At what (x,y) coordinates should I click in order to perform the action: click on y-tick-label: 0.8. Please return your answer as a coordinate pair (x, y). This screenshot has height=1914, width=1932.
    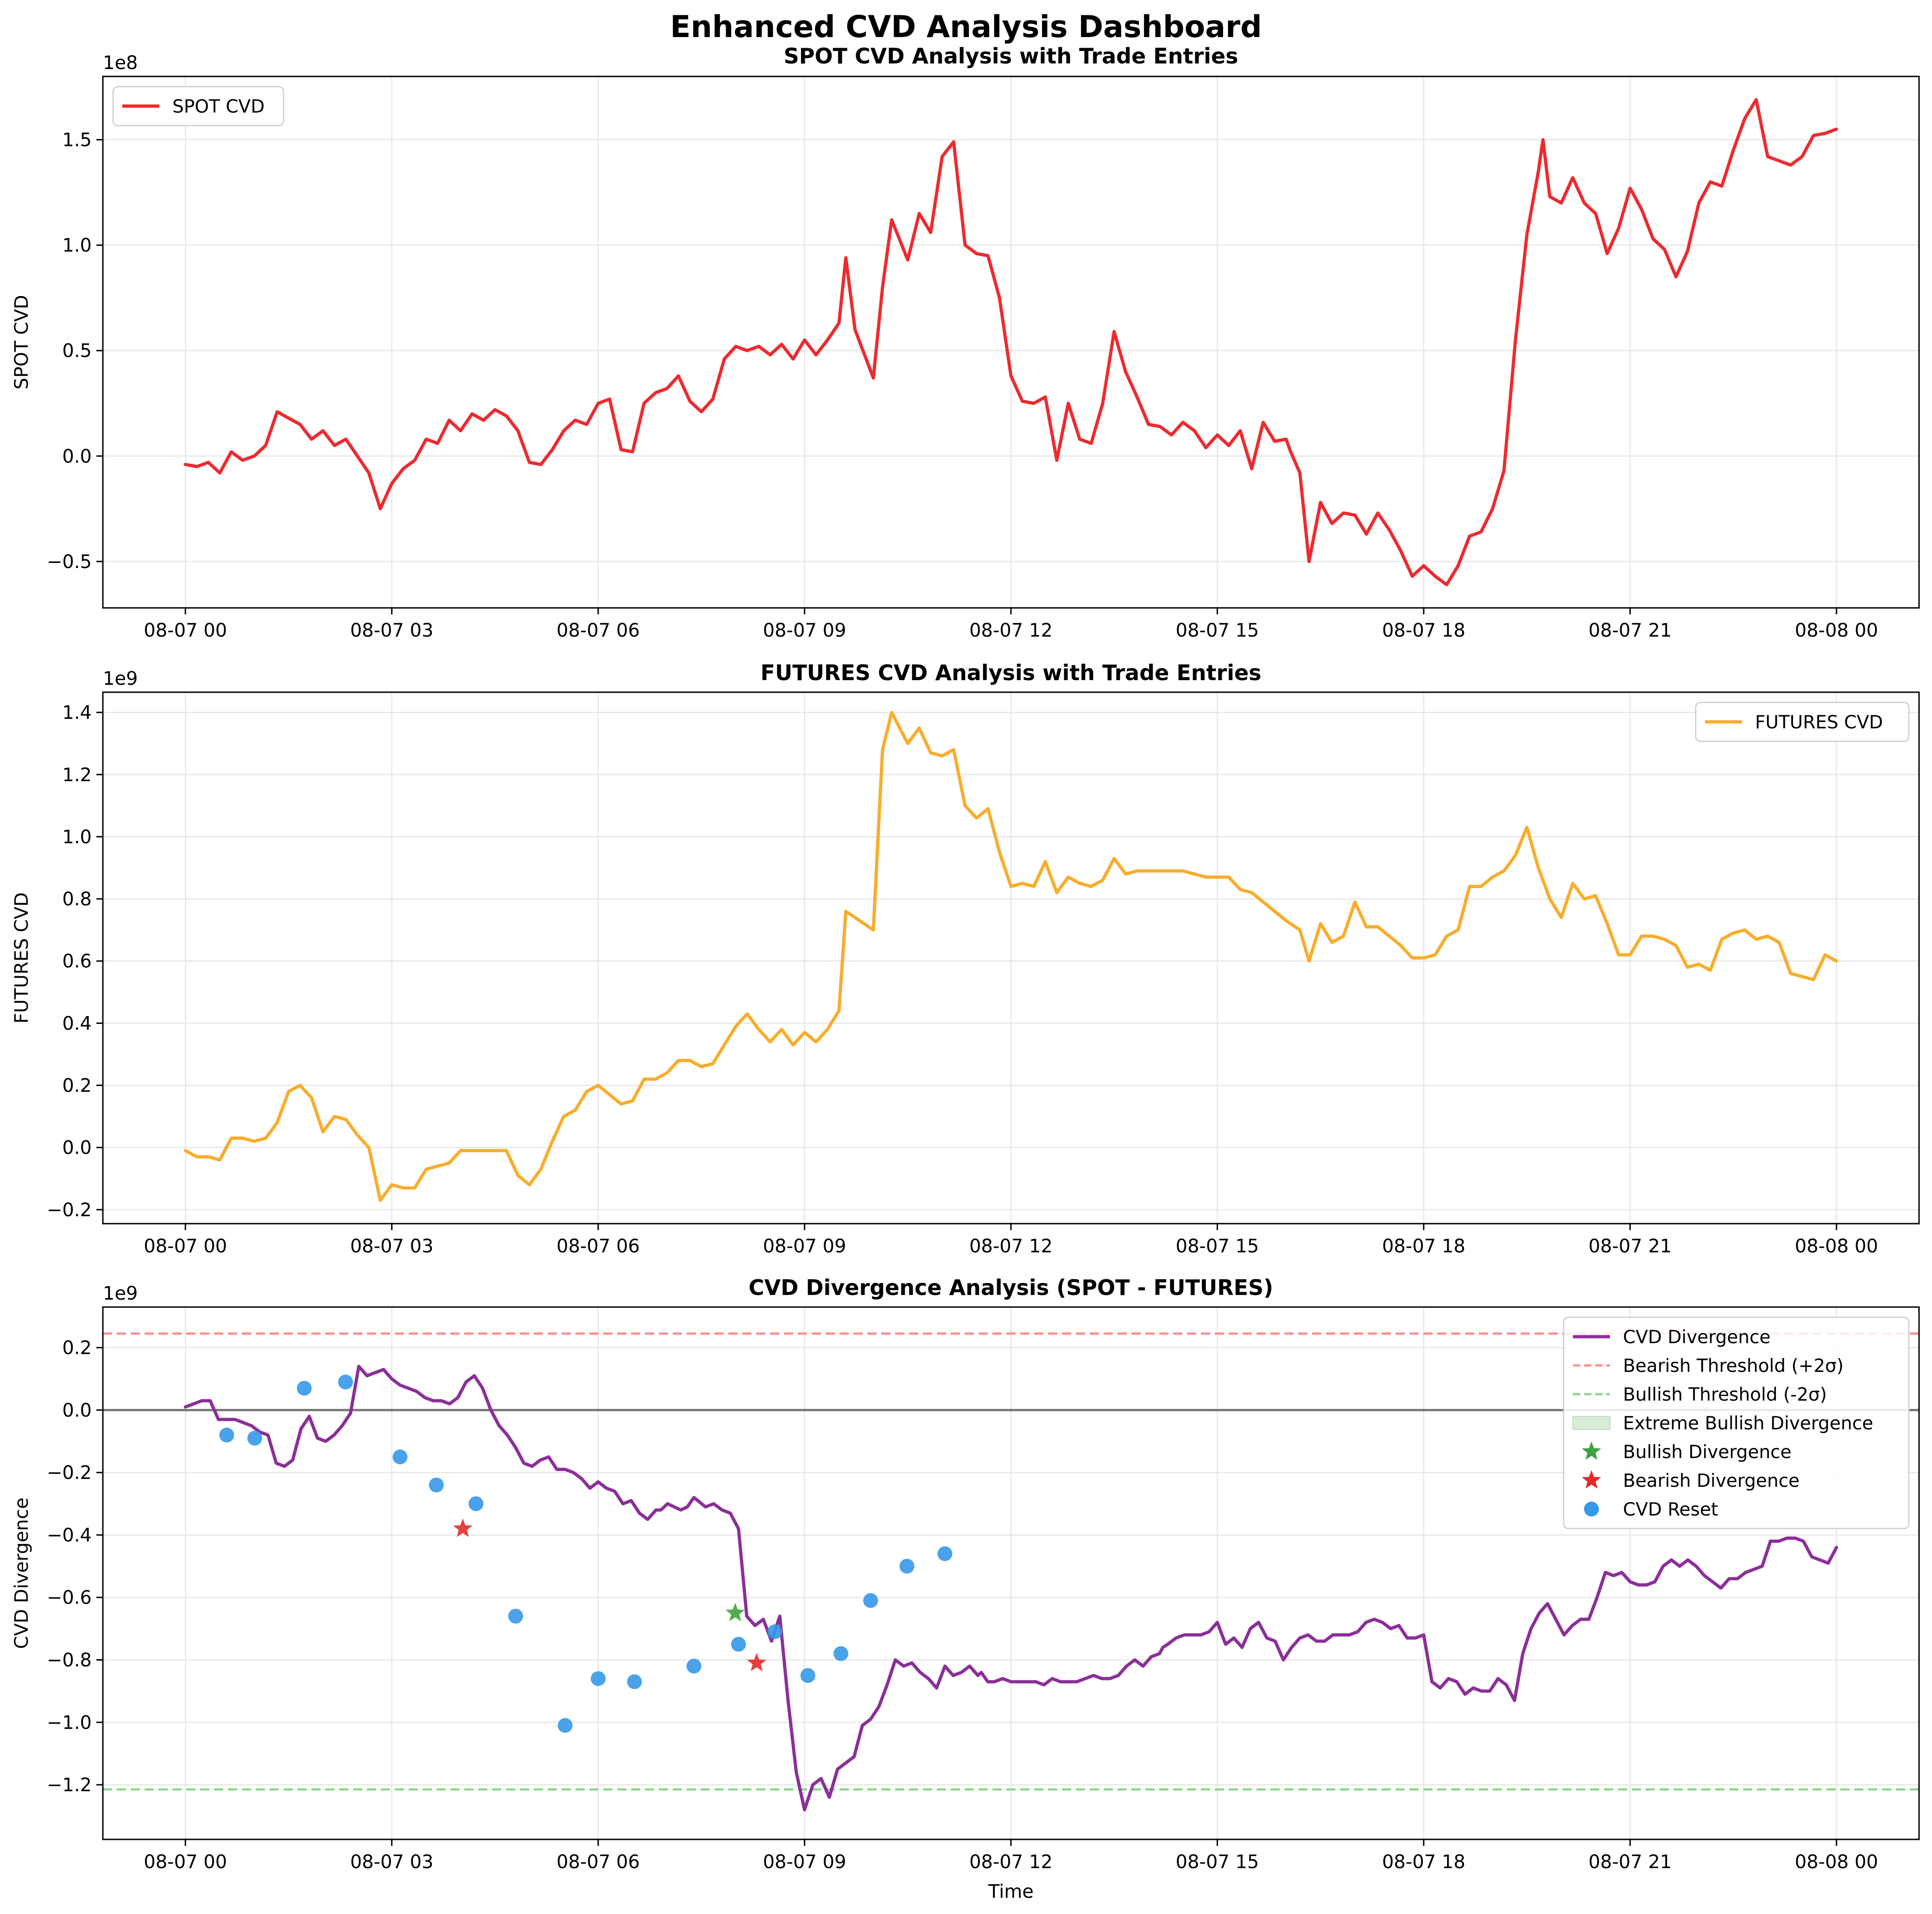
    Looking at the image, I should click on (77, 899).